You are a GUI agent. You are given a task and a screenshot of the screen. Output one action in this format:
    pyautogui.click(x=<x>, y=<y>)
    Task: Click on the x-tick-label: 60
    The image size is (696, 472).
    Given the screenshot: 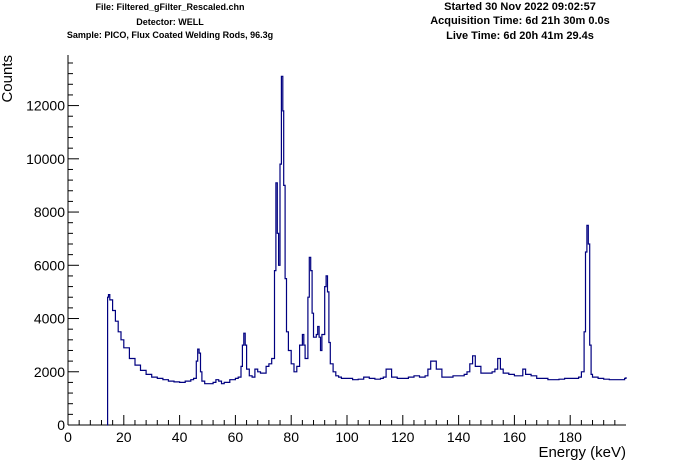 What is the action you would take?
    pyautogui.click(x=236, y=437)
    